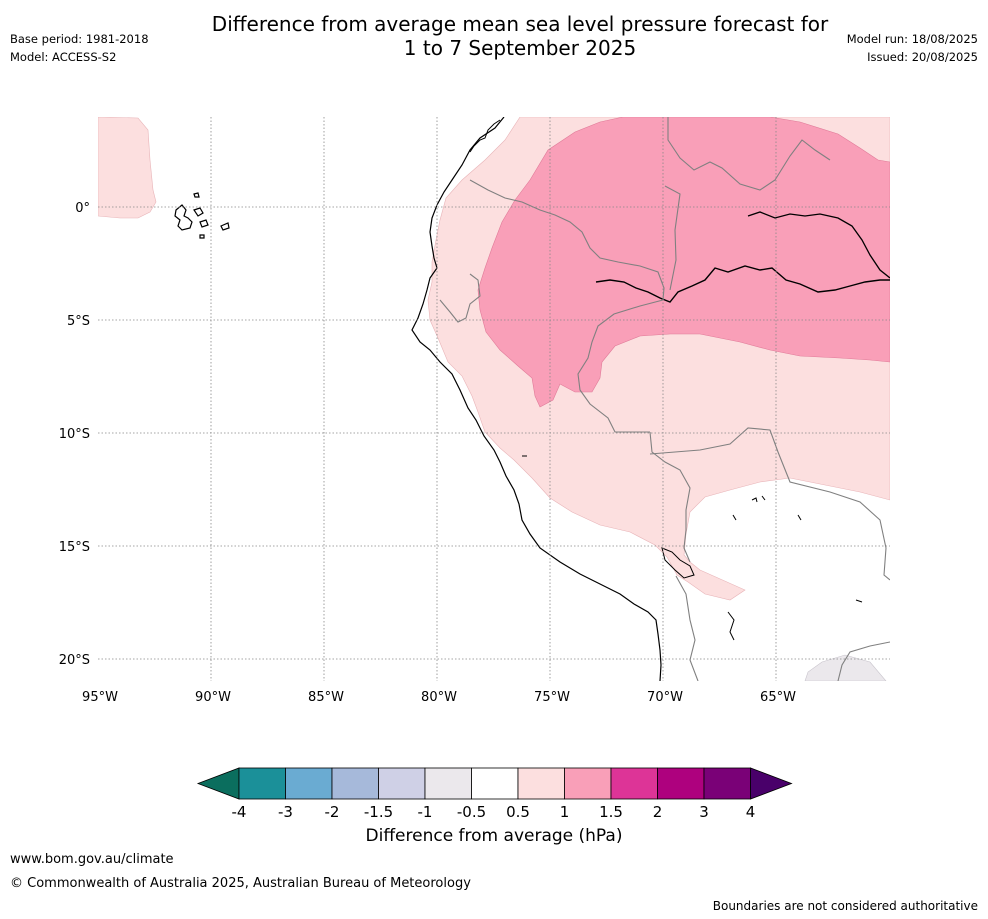  What do you see at coordinates (326, 697) in the screenshot?
I see `lon-label: 85°W` at bounding box center [326, 697].